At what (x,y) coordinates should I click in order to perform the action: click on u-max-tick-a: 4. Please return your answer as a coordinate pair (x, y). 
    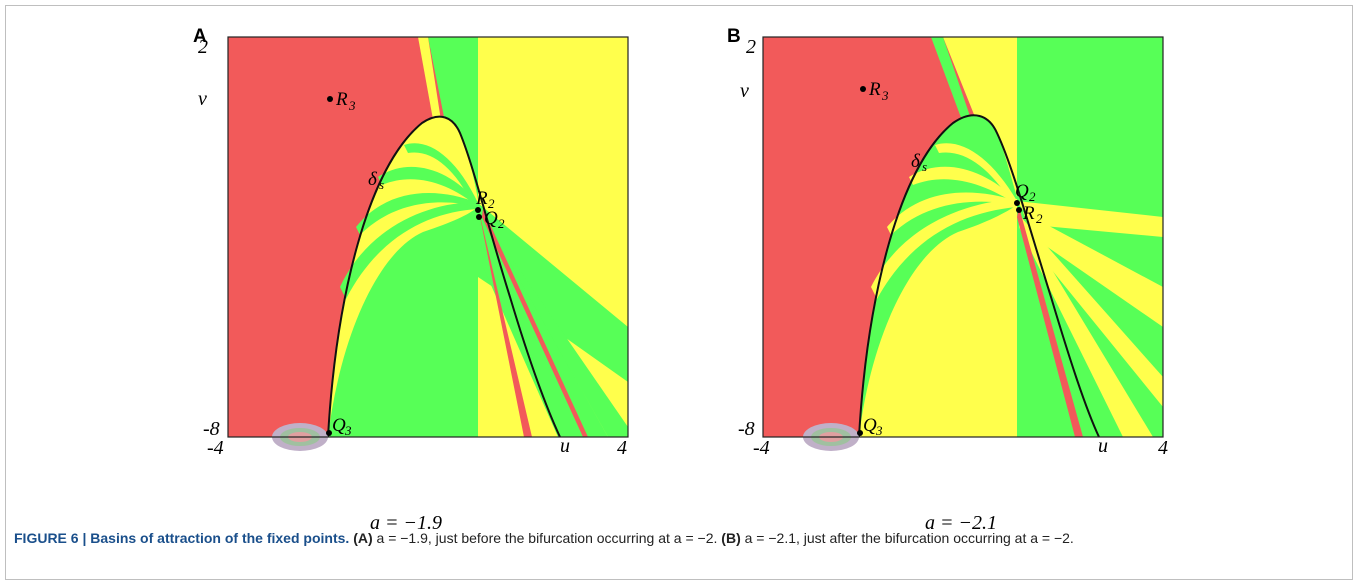
    Looking at the image, I should click on (622, 448).